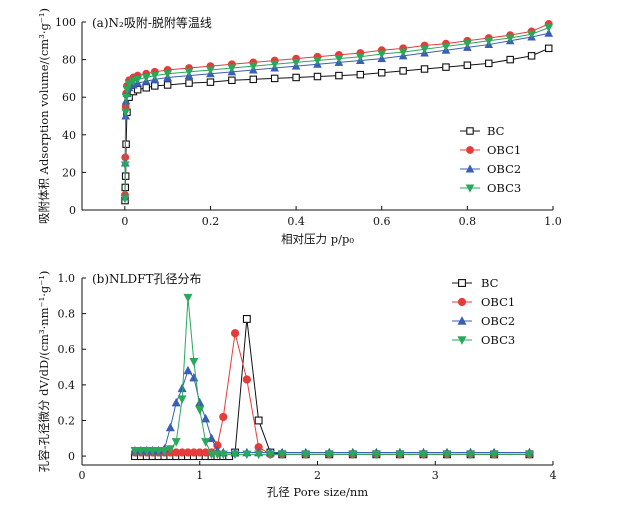 The height and width of the screenshot is (507, 638). I want to click on panel-a-legend: BC OBC1 OBC2 OBC3, so click(490, 159).